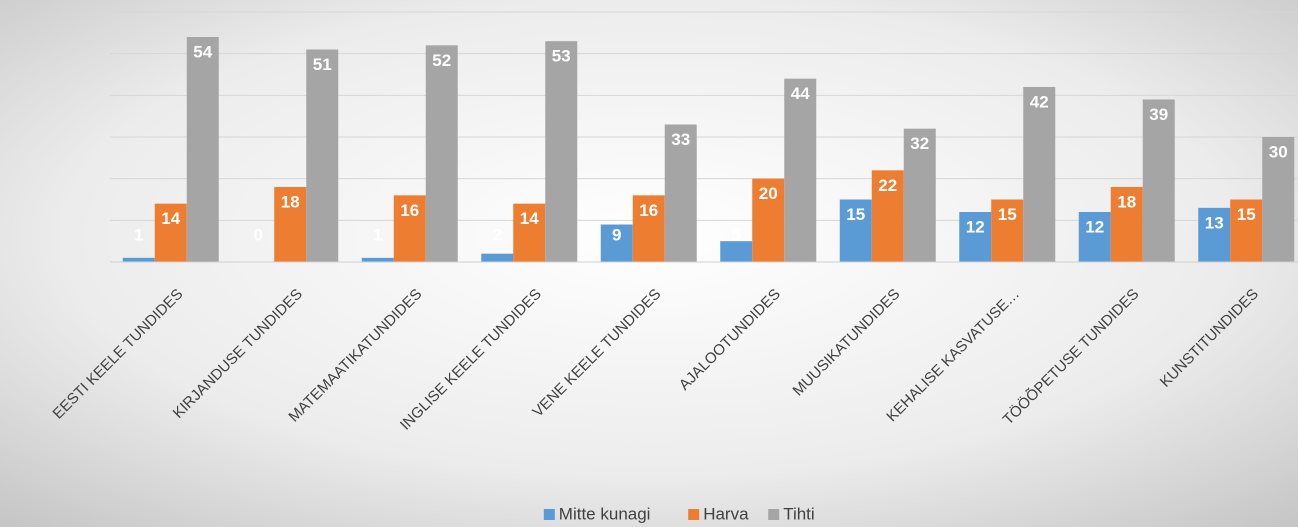 The image size is (1298, 527). Describe the element at coordinates (202, 51) in the screenshot. I see `data-label: 54` at that location.